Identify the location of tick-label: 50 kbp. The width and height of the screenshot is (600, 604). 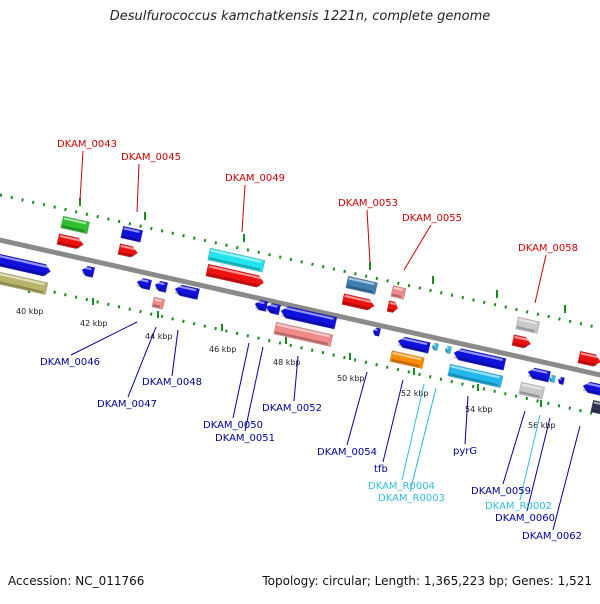
(351, 378).